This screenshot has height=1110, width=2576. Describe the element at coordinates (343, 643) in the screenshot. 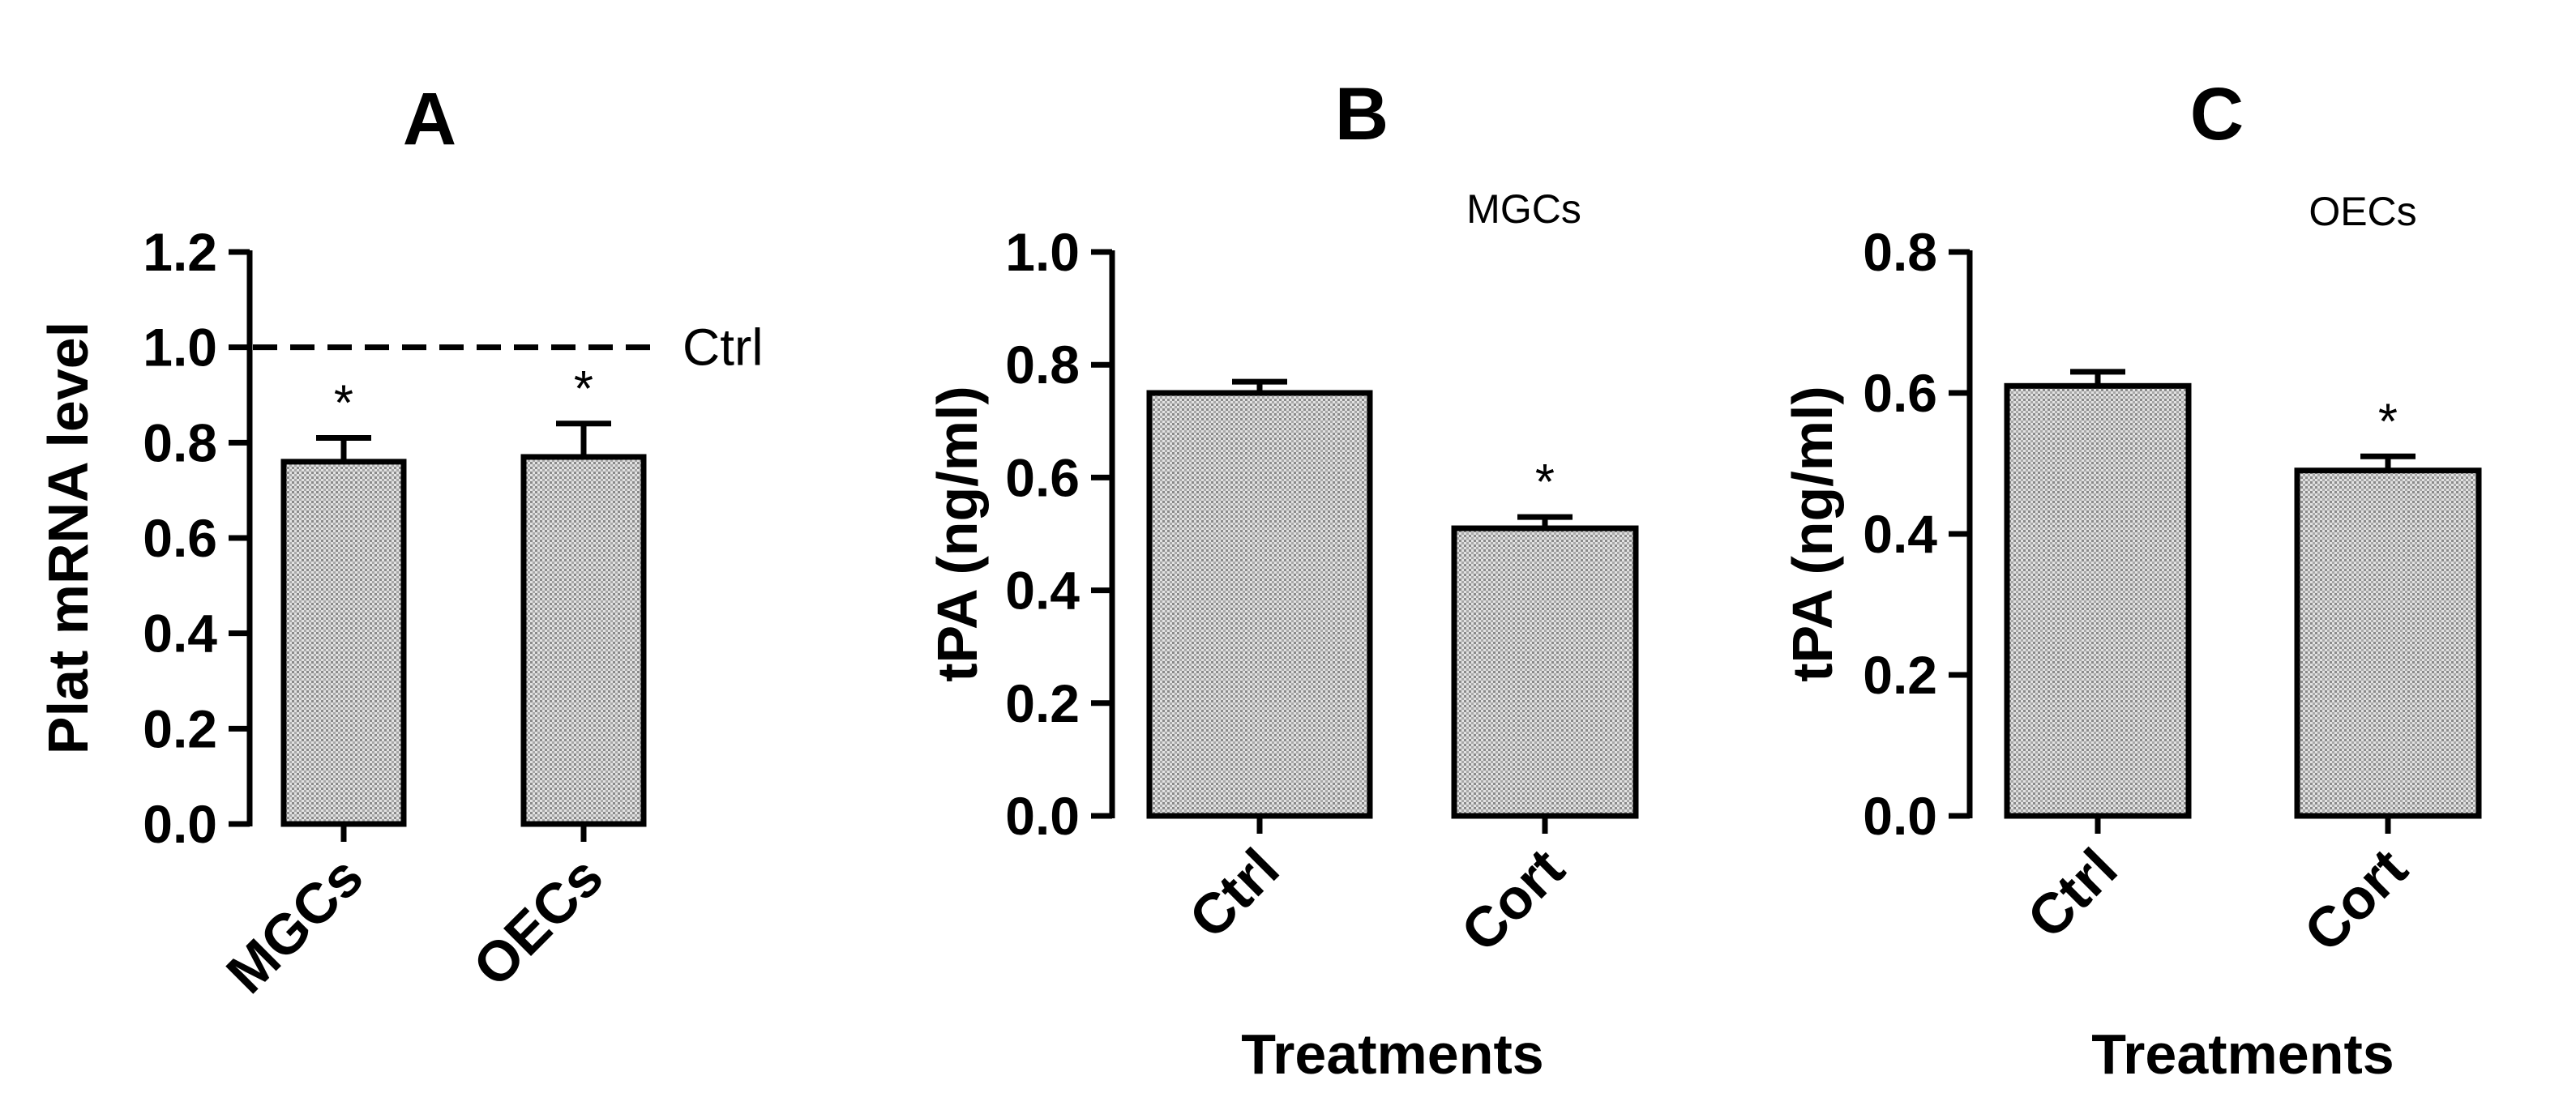

I see `bar-mgcs` at that location.